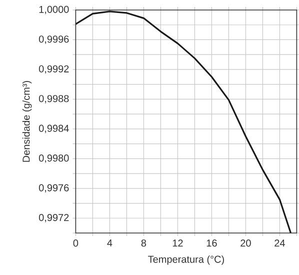 This screenshot has width=299, height=275. I want to click on x-axis-title: Temperatura (°C), so click(186, 260).